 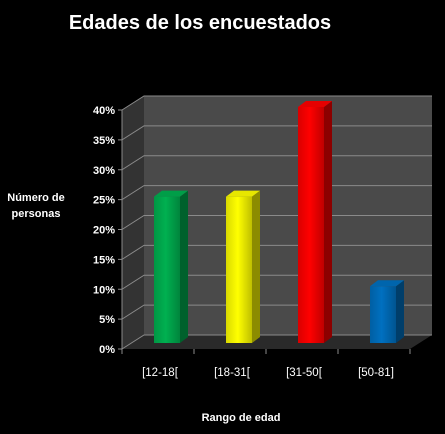 I want to click on y-tick-label: 5%, so click(x=107, y=320).